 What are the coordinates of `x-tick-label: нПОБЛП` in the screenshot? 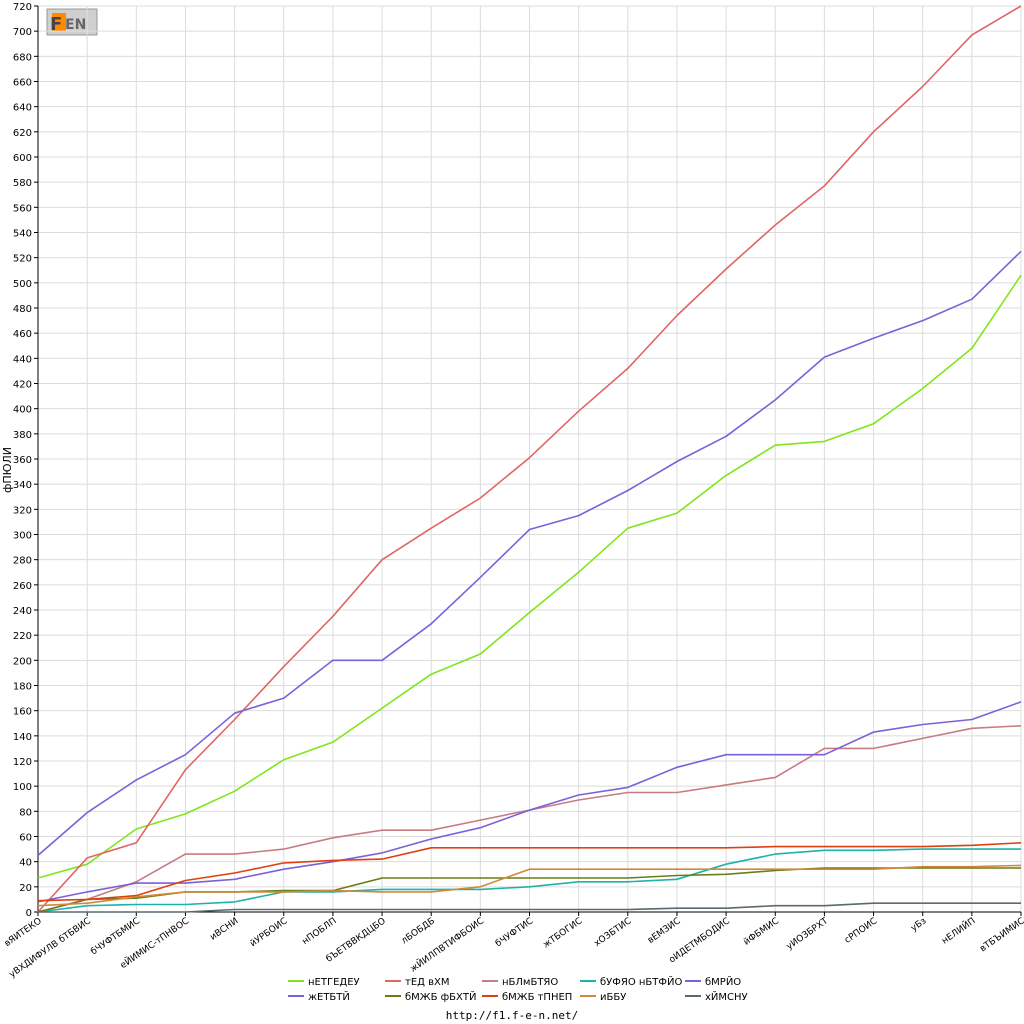 It's located at (320, 931).